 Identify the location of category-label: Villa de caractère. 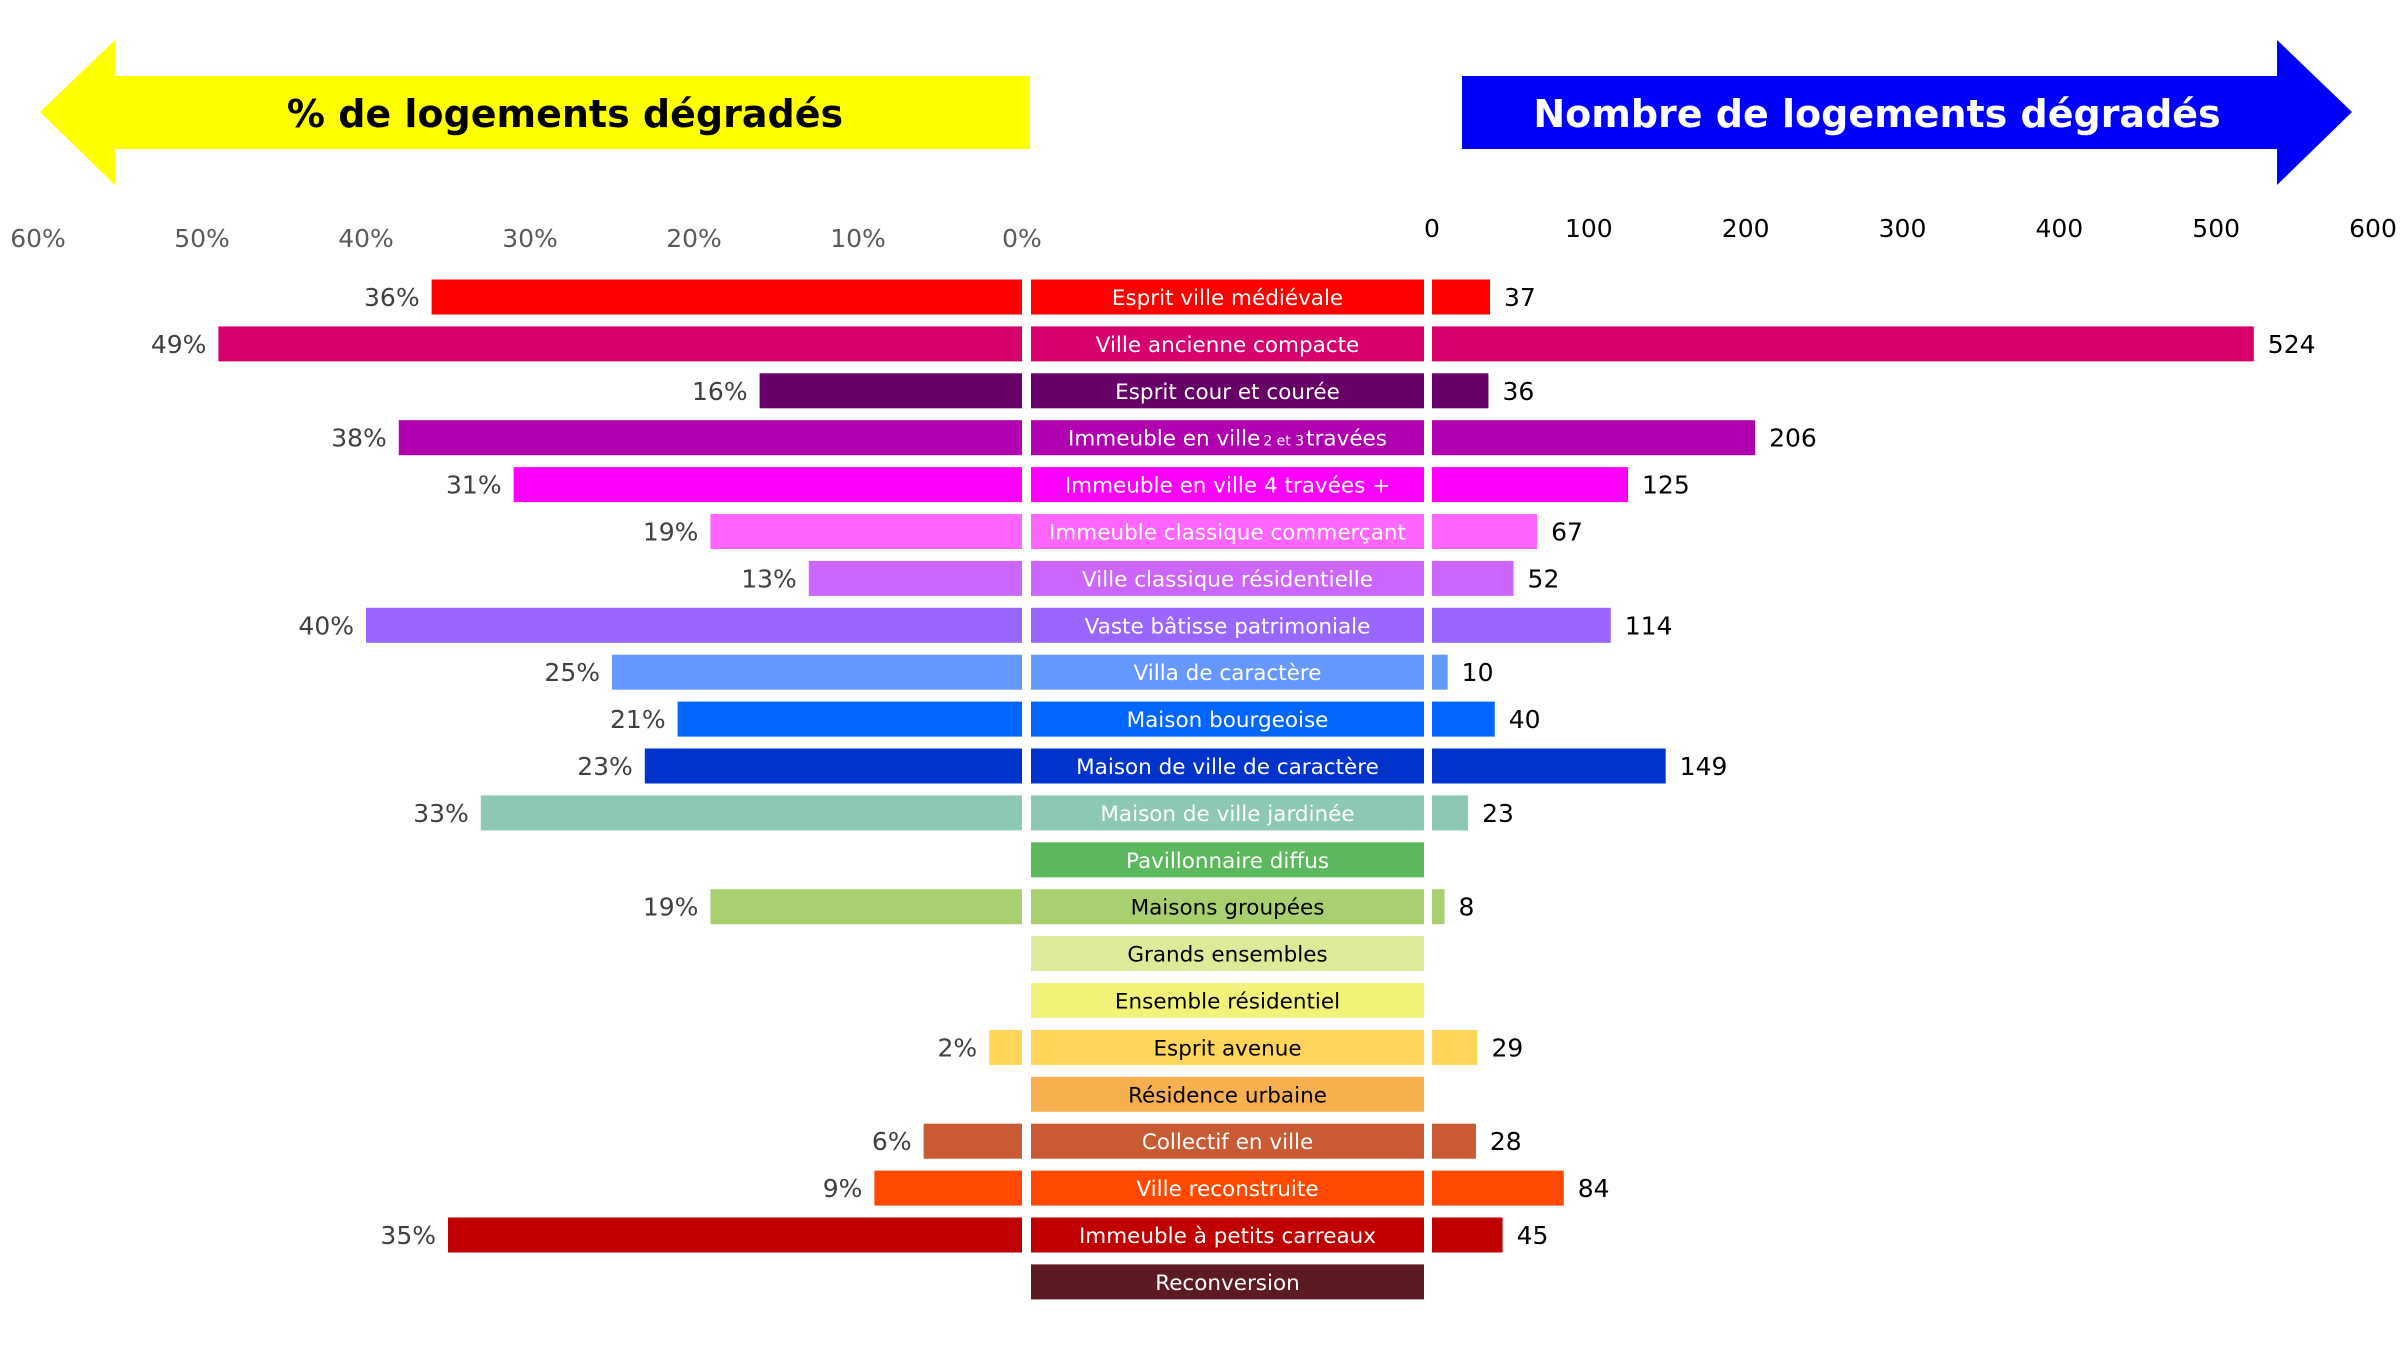
(1228, 673).